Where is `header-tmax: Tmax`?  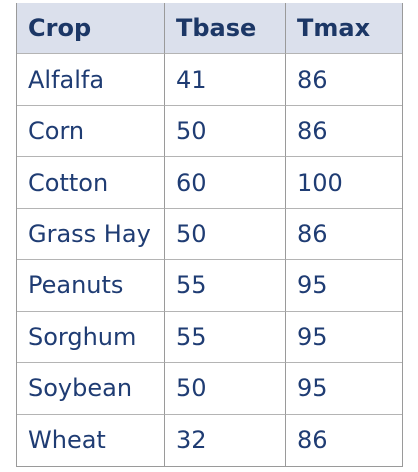 header-tmax: Tmax is located at coordinates (344, 29).